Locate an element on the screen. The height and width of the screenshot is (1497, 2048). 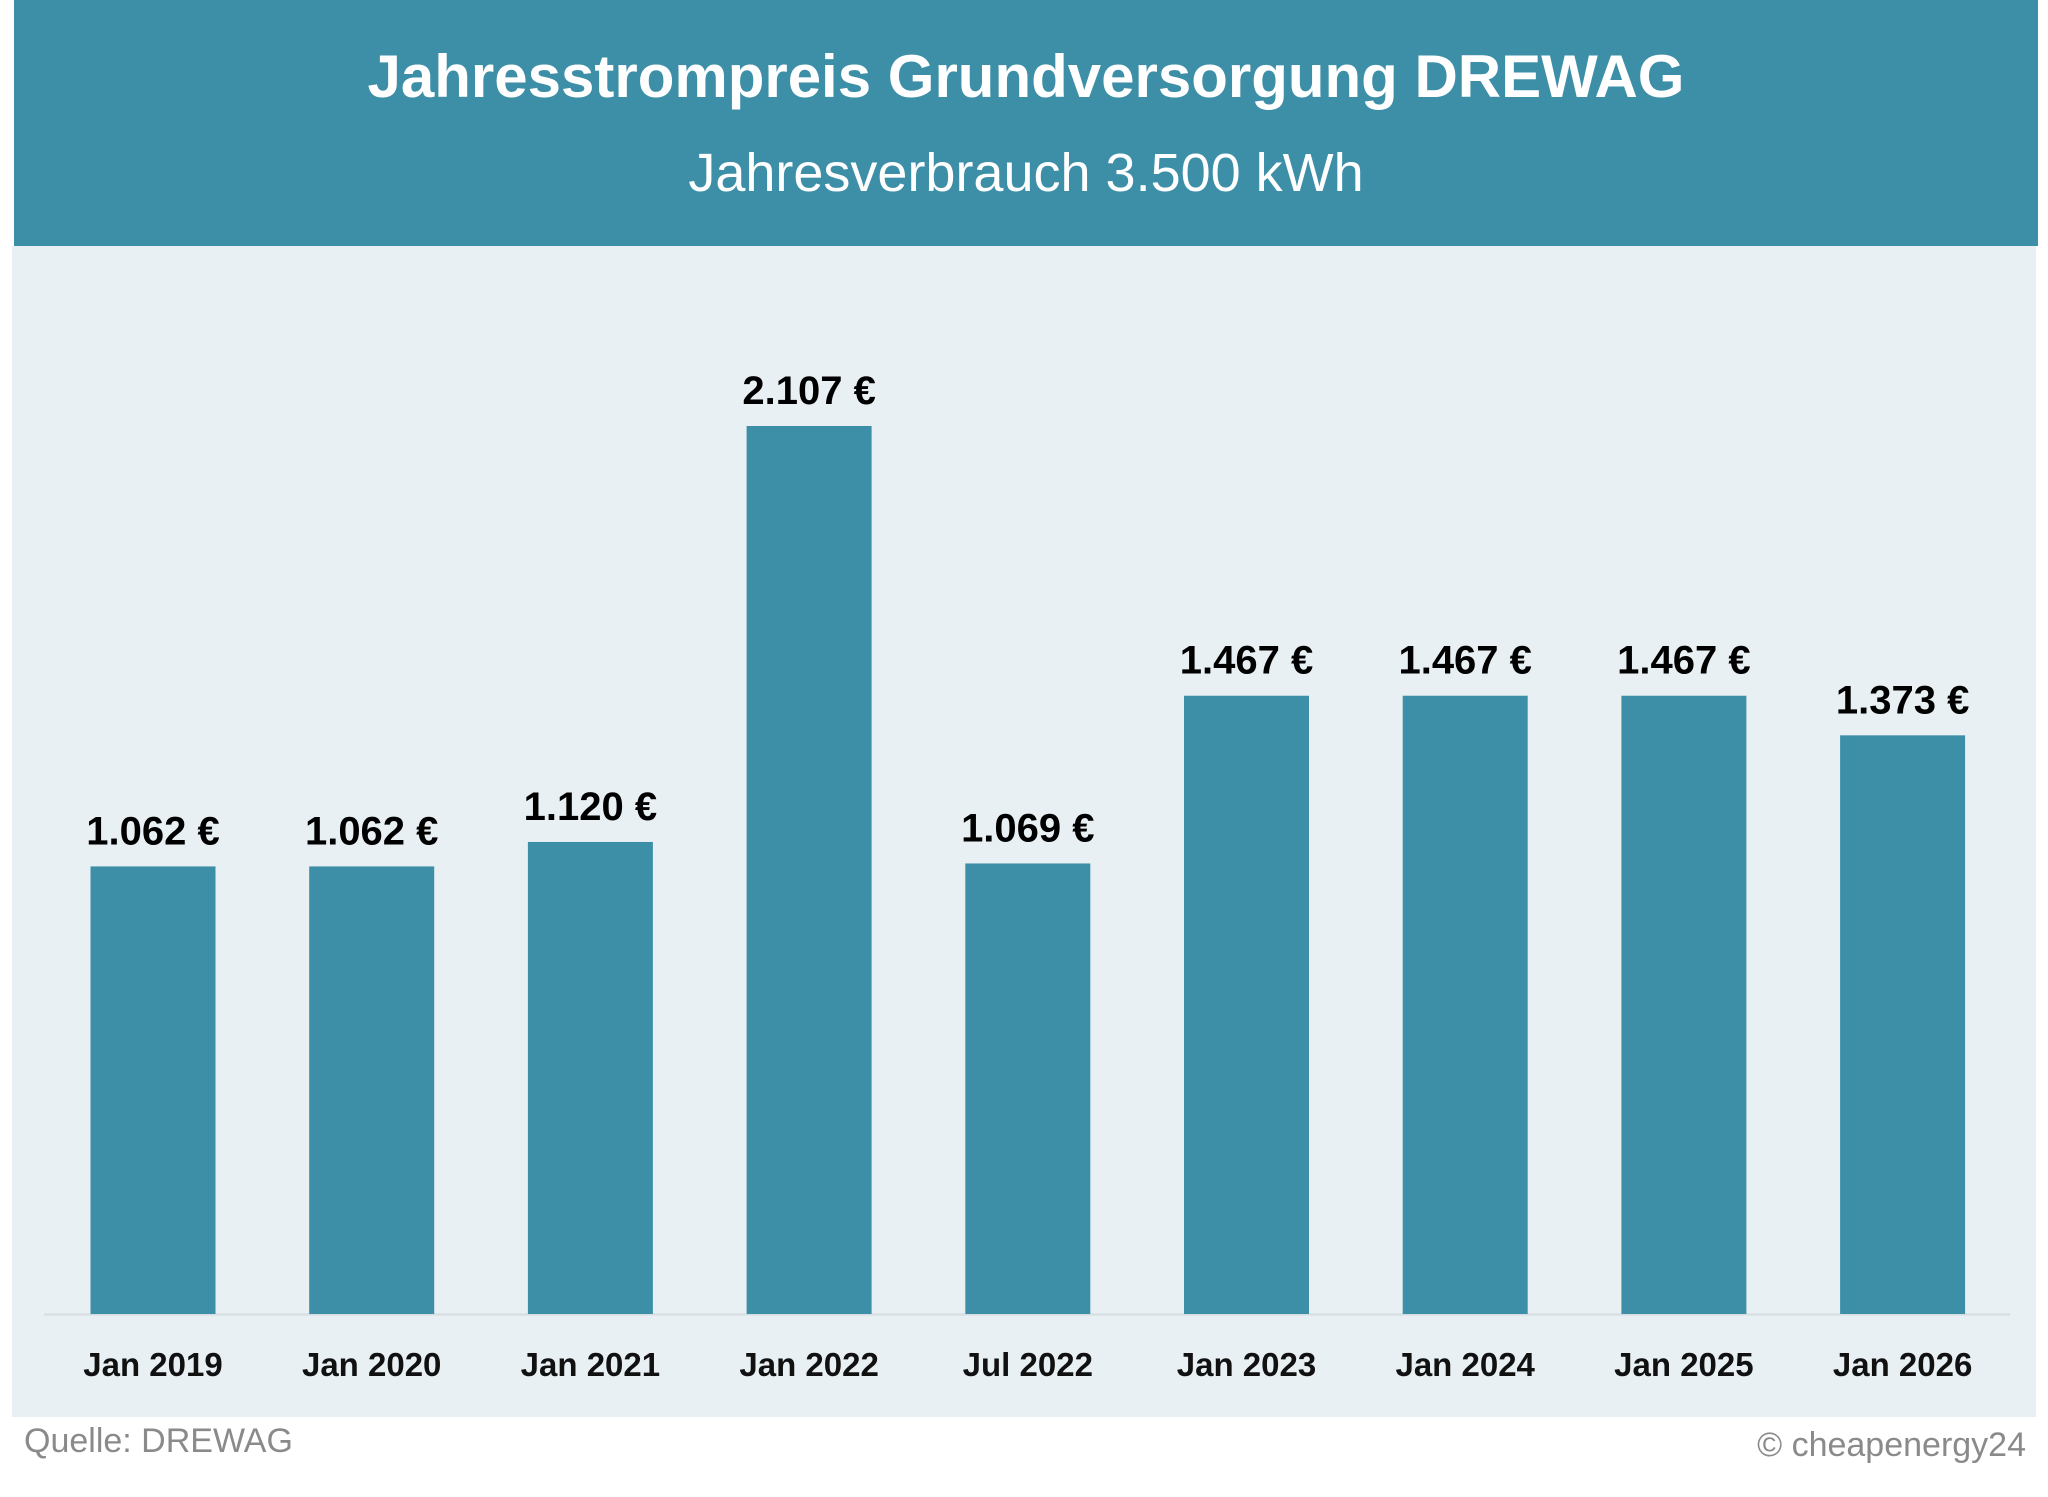
x-tick-label: Jan 2026 is located at coordinates (1902, 1364).